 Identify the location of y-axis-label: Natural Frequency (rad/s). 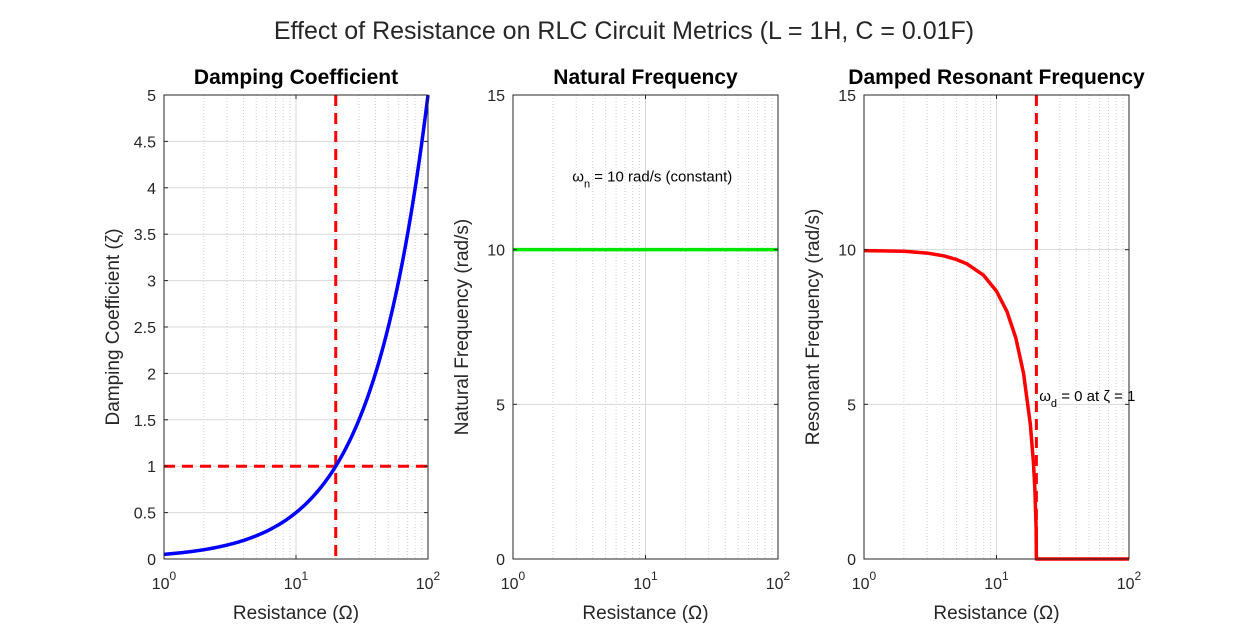
(462, 327).